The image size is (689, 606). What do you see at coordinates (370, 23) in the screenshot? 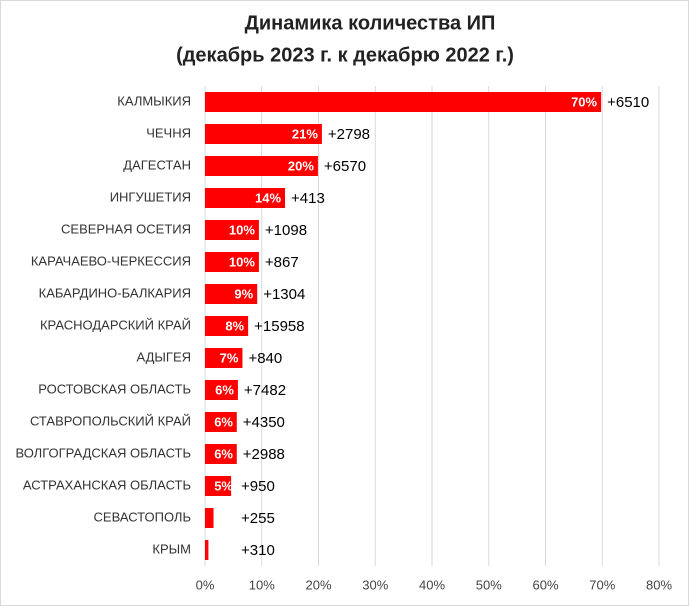
I see `chart-title: Динамика количества ИП` at bounding box center [370, 23].